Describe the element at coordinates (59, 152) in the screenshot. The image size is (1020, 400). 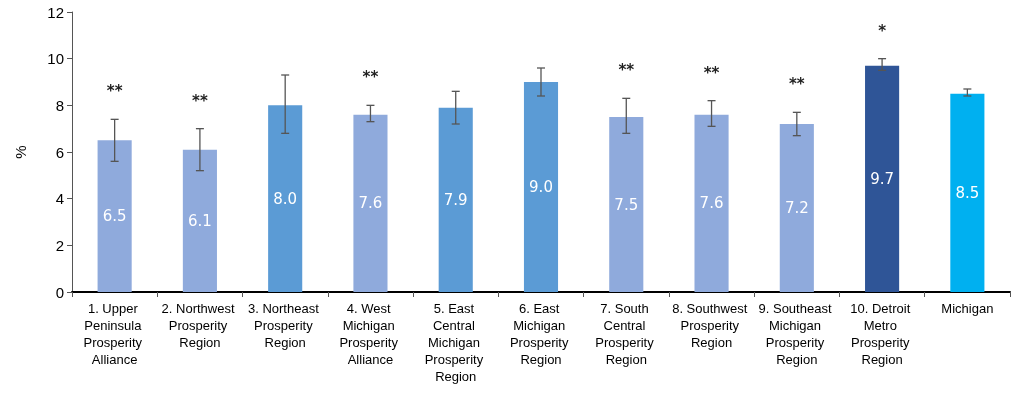
I see `y-tick-label: 6` at that location.